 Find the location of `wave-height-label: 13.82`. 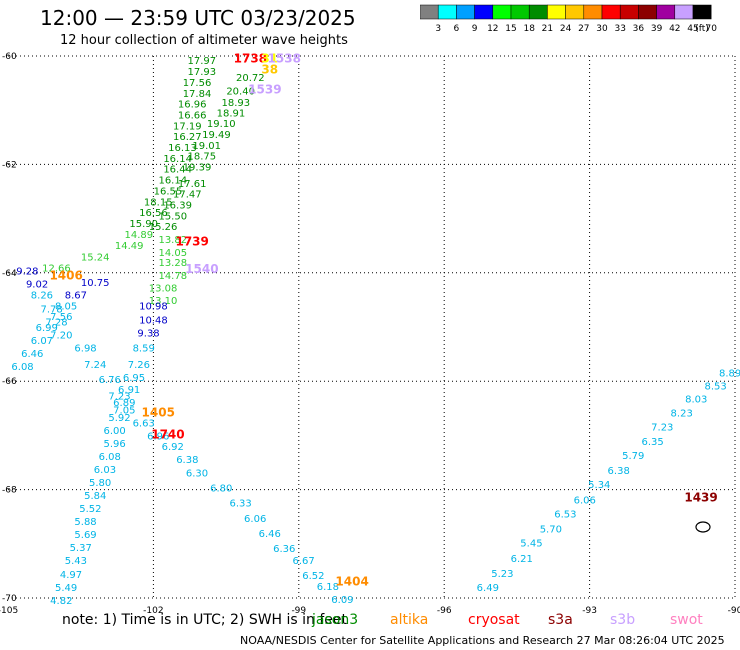

wave-height-label: 13.82 is located at coordinates (172, 240).